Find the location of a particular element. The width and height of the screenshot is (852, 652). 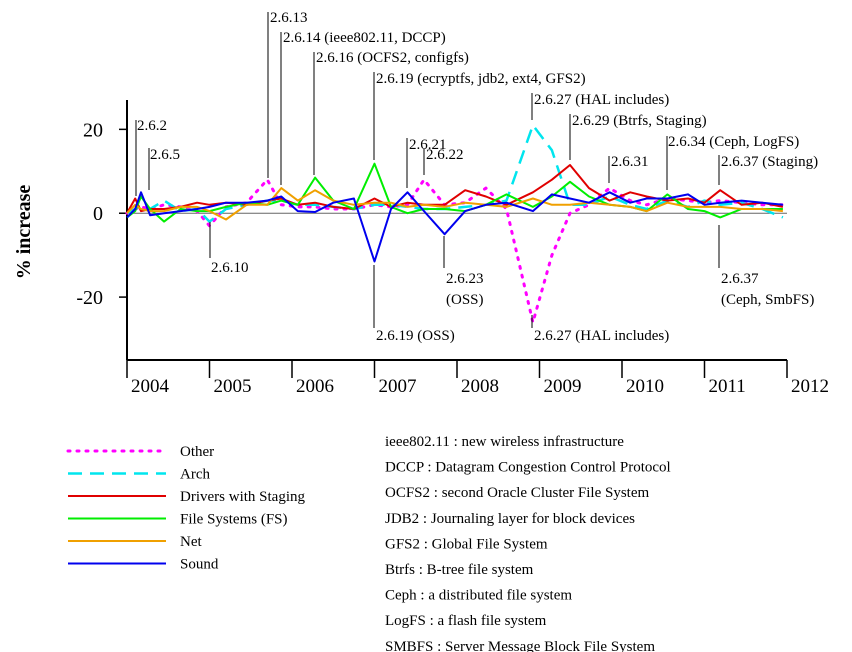

y-tick-label: -20 is located at coordinates (89, 298).